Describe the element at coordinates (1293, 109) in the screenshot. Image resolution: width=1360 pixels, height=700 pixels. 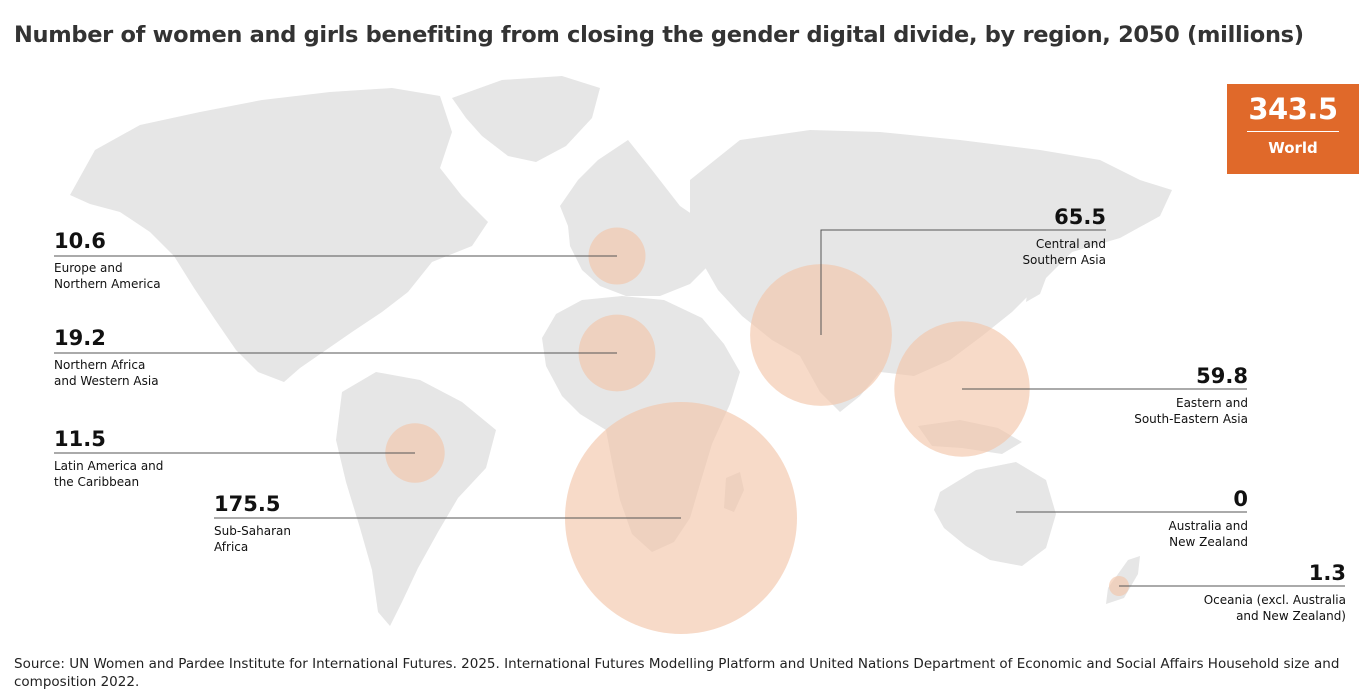
I see `world-total-value: 343.5` at that location.